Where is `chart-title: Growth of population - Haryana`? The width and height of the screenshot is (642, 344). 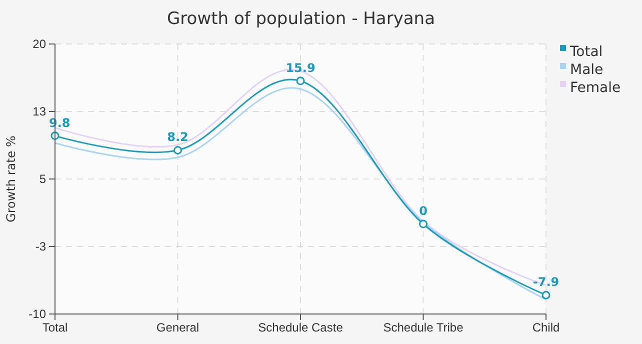
chart-title: Growth of population - Haryana is located at coordinates (301, 19).